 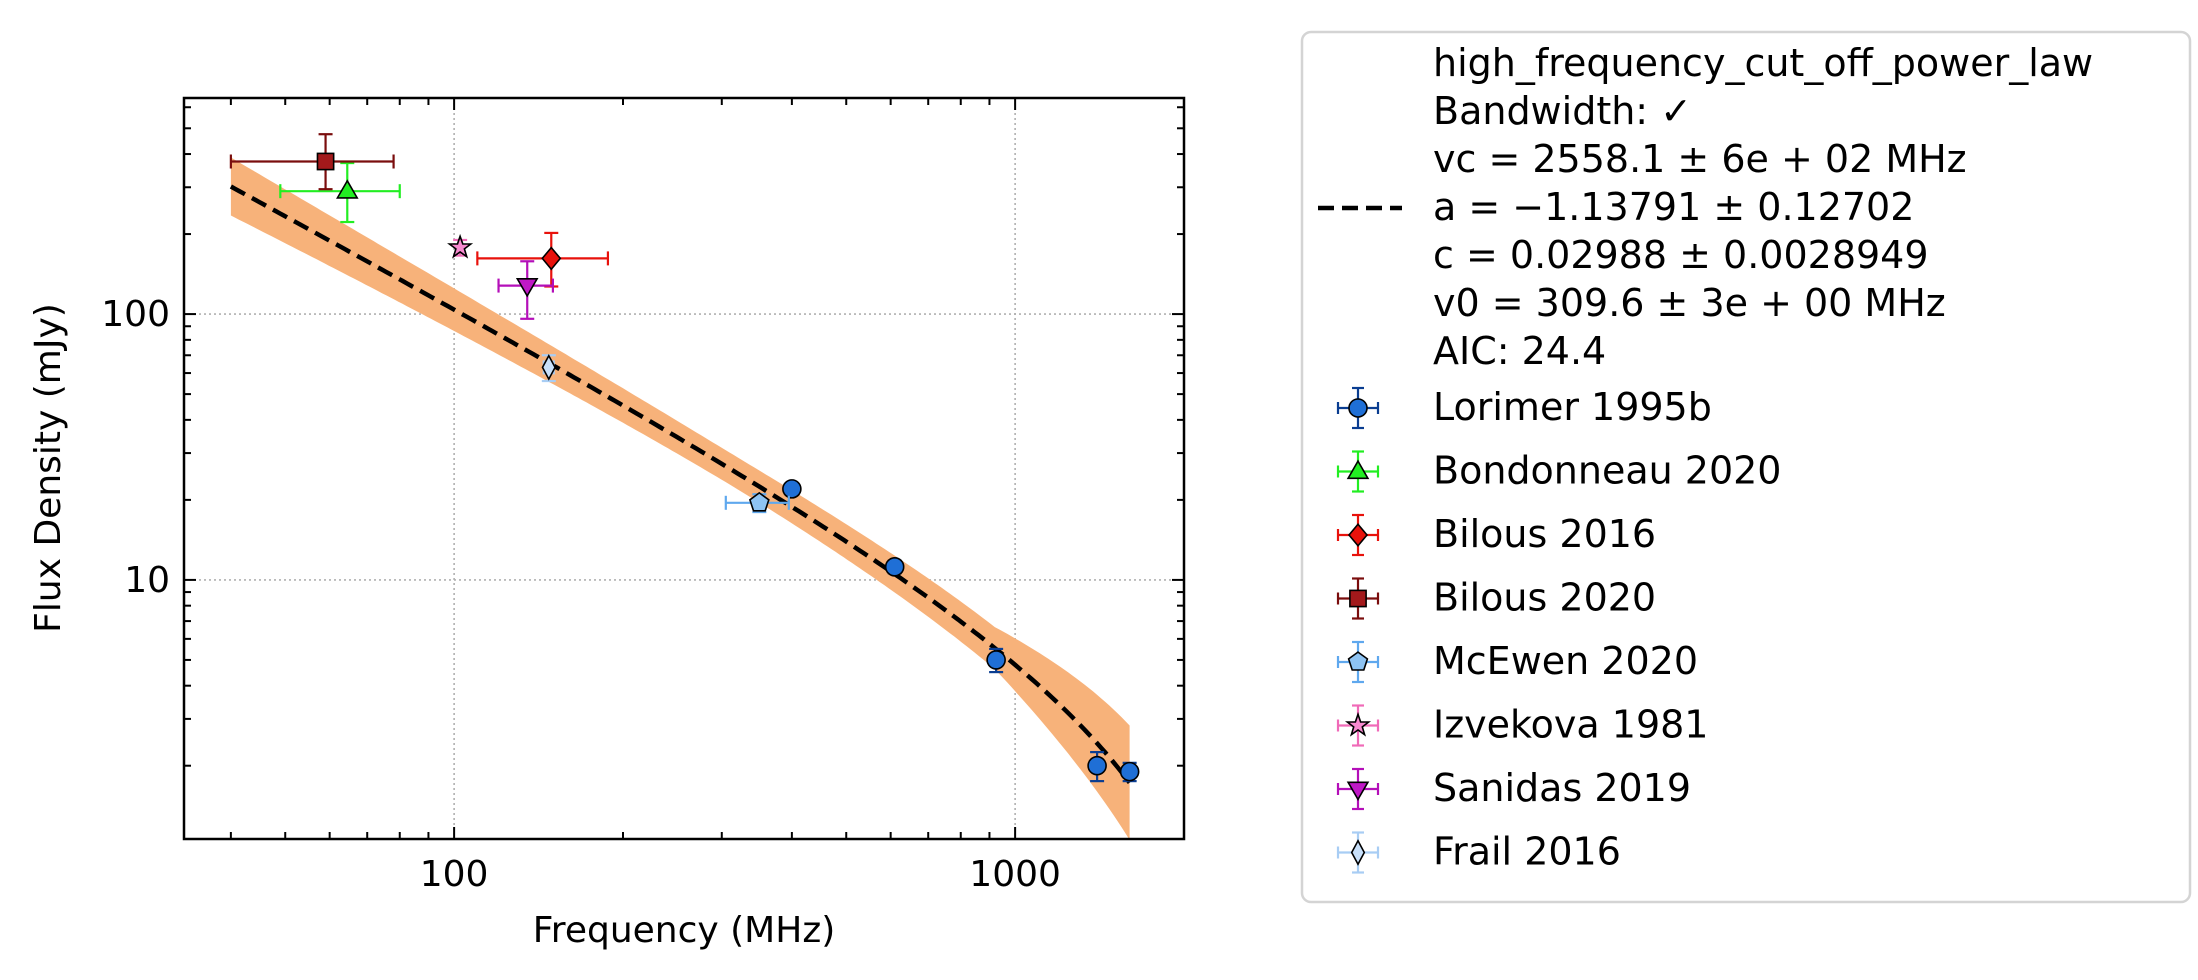 I want to click on series-bilous-2020, so click(x=312, y=162).